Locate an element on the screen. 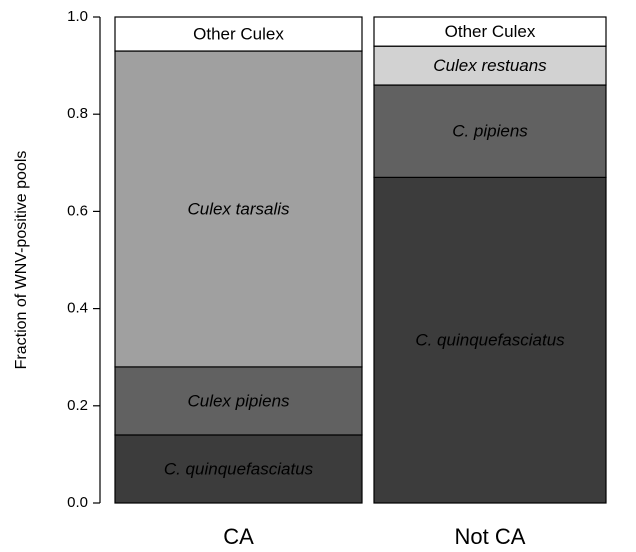  y-axis-label: Fraction of WNV-positive pools is located at coordinates (21, 260).